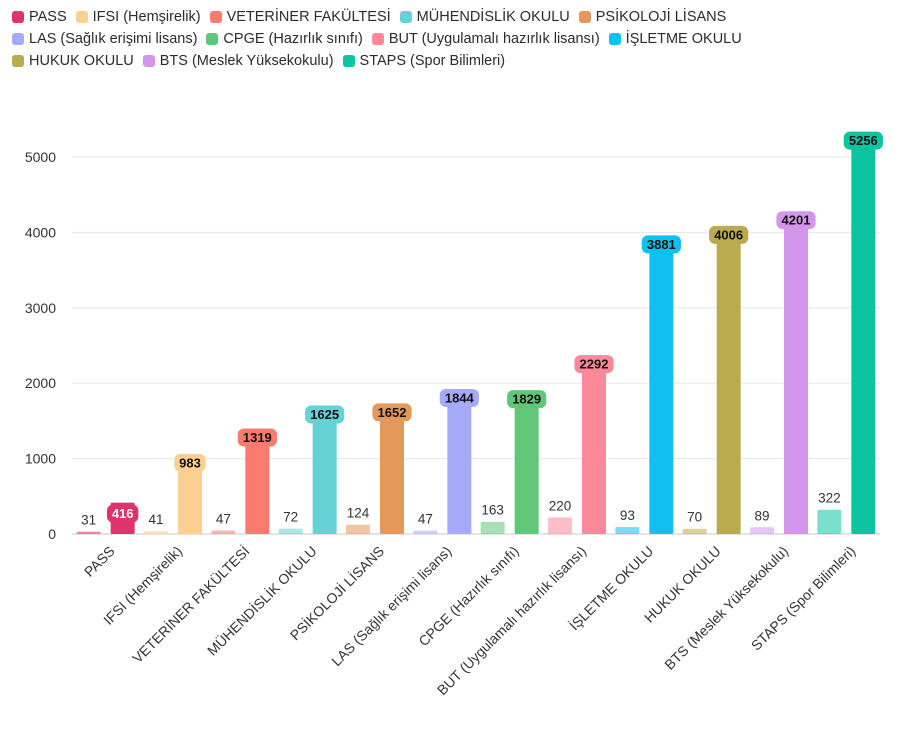 Image resolution: width=908 pixels, height=741 pixels. I want to click on y-axis-ticks: 0 1000 2000 3000 4000 5000, so click(40, 345).